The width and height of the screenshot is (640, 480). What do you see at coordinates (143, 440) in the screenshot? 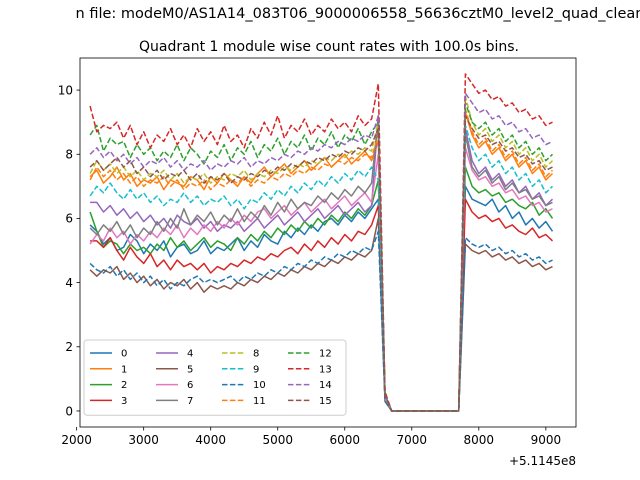
I see `x-tick-label-3000: 3000` at bounding box center [143, 440].